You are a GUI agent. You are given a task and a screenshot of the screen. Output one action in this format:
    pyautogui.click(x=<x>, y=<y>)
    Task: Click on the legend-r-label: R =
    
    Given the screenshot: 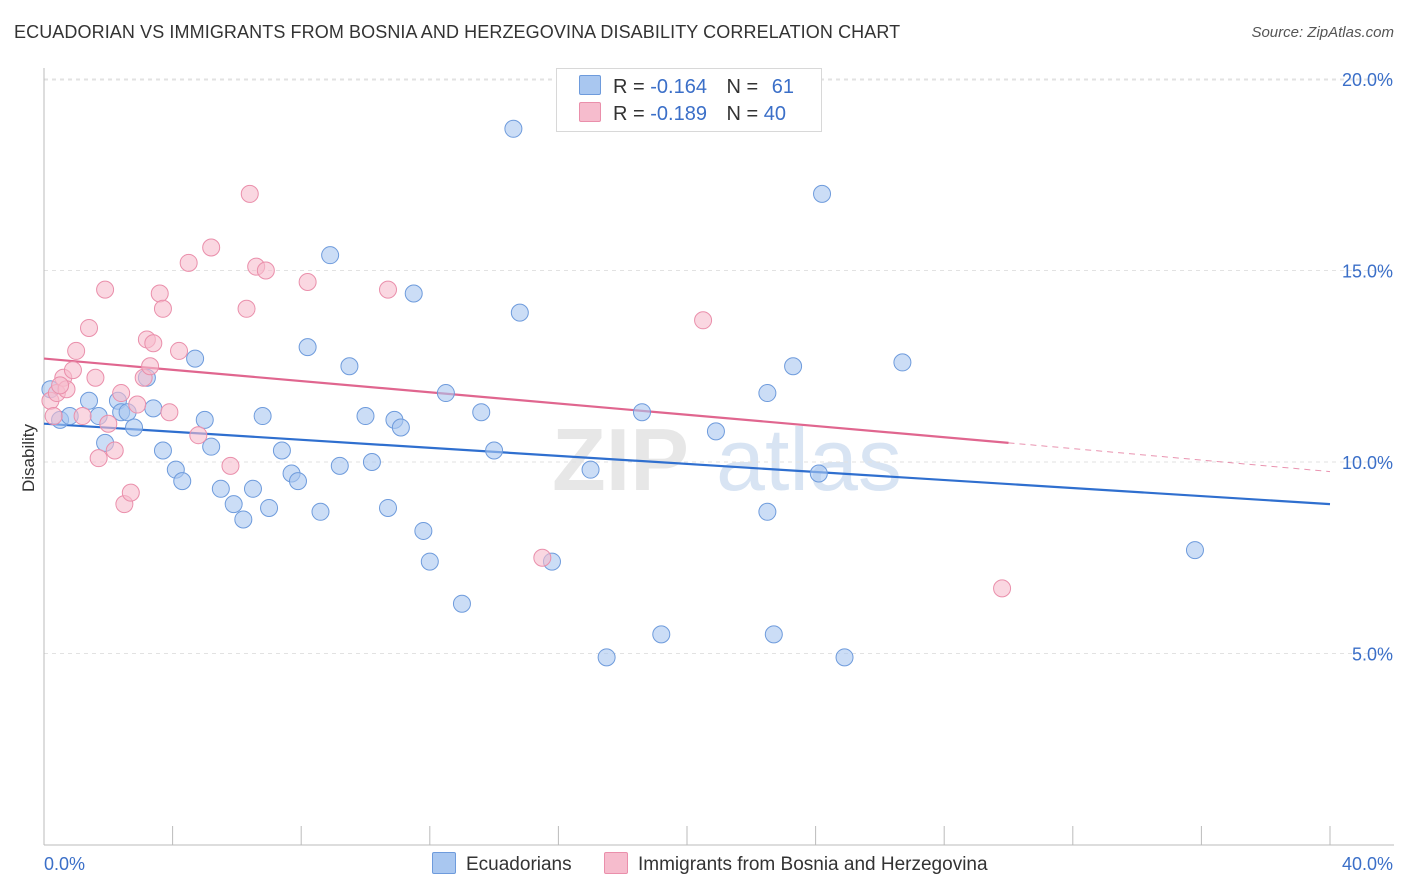 What is the action you would take?
    pyautogui.click(x=629, y=87)
    